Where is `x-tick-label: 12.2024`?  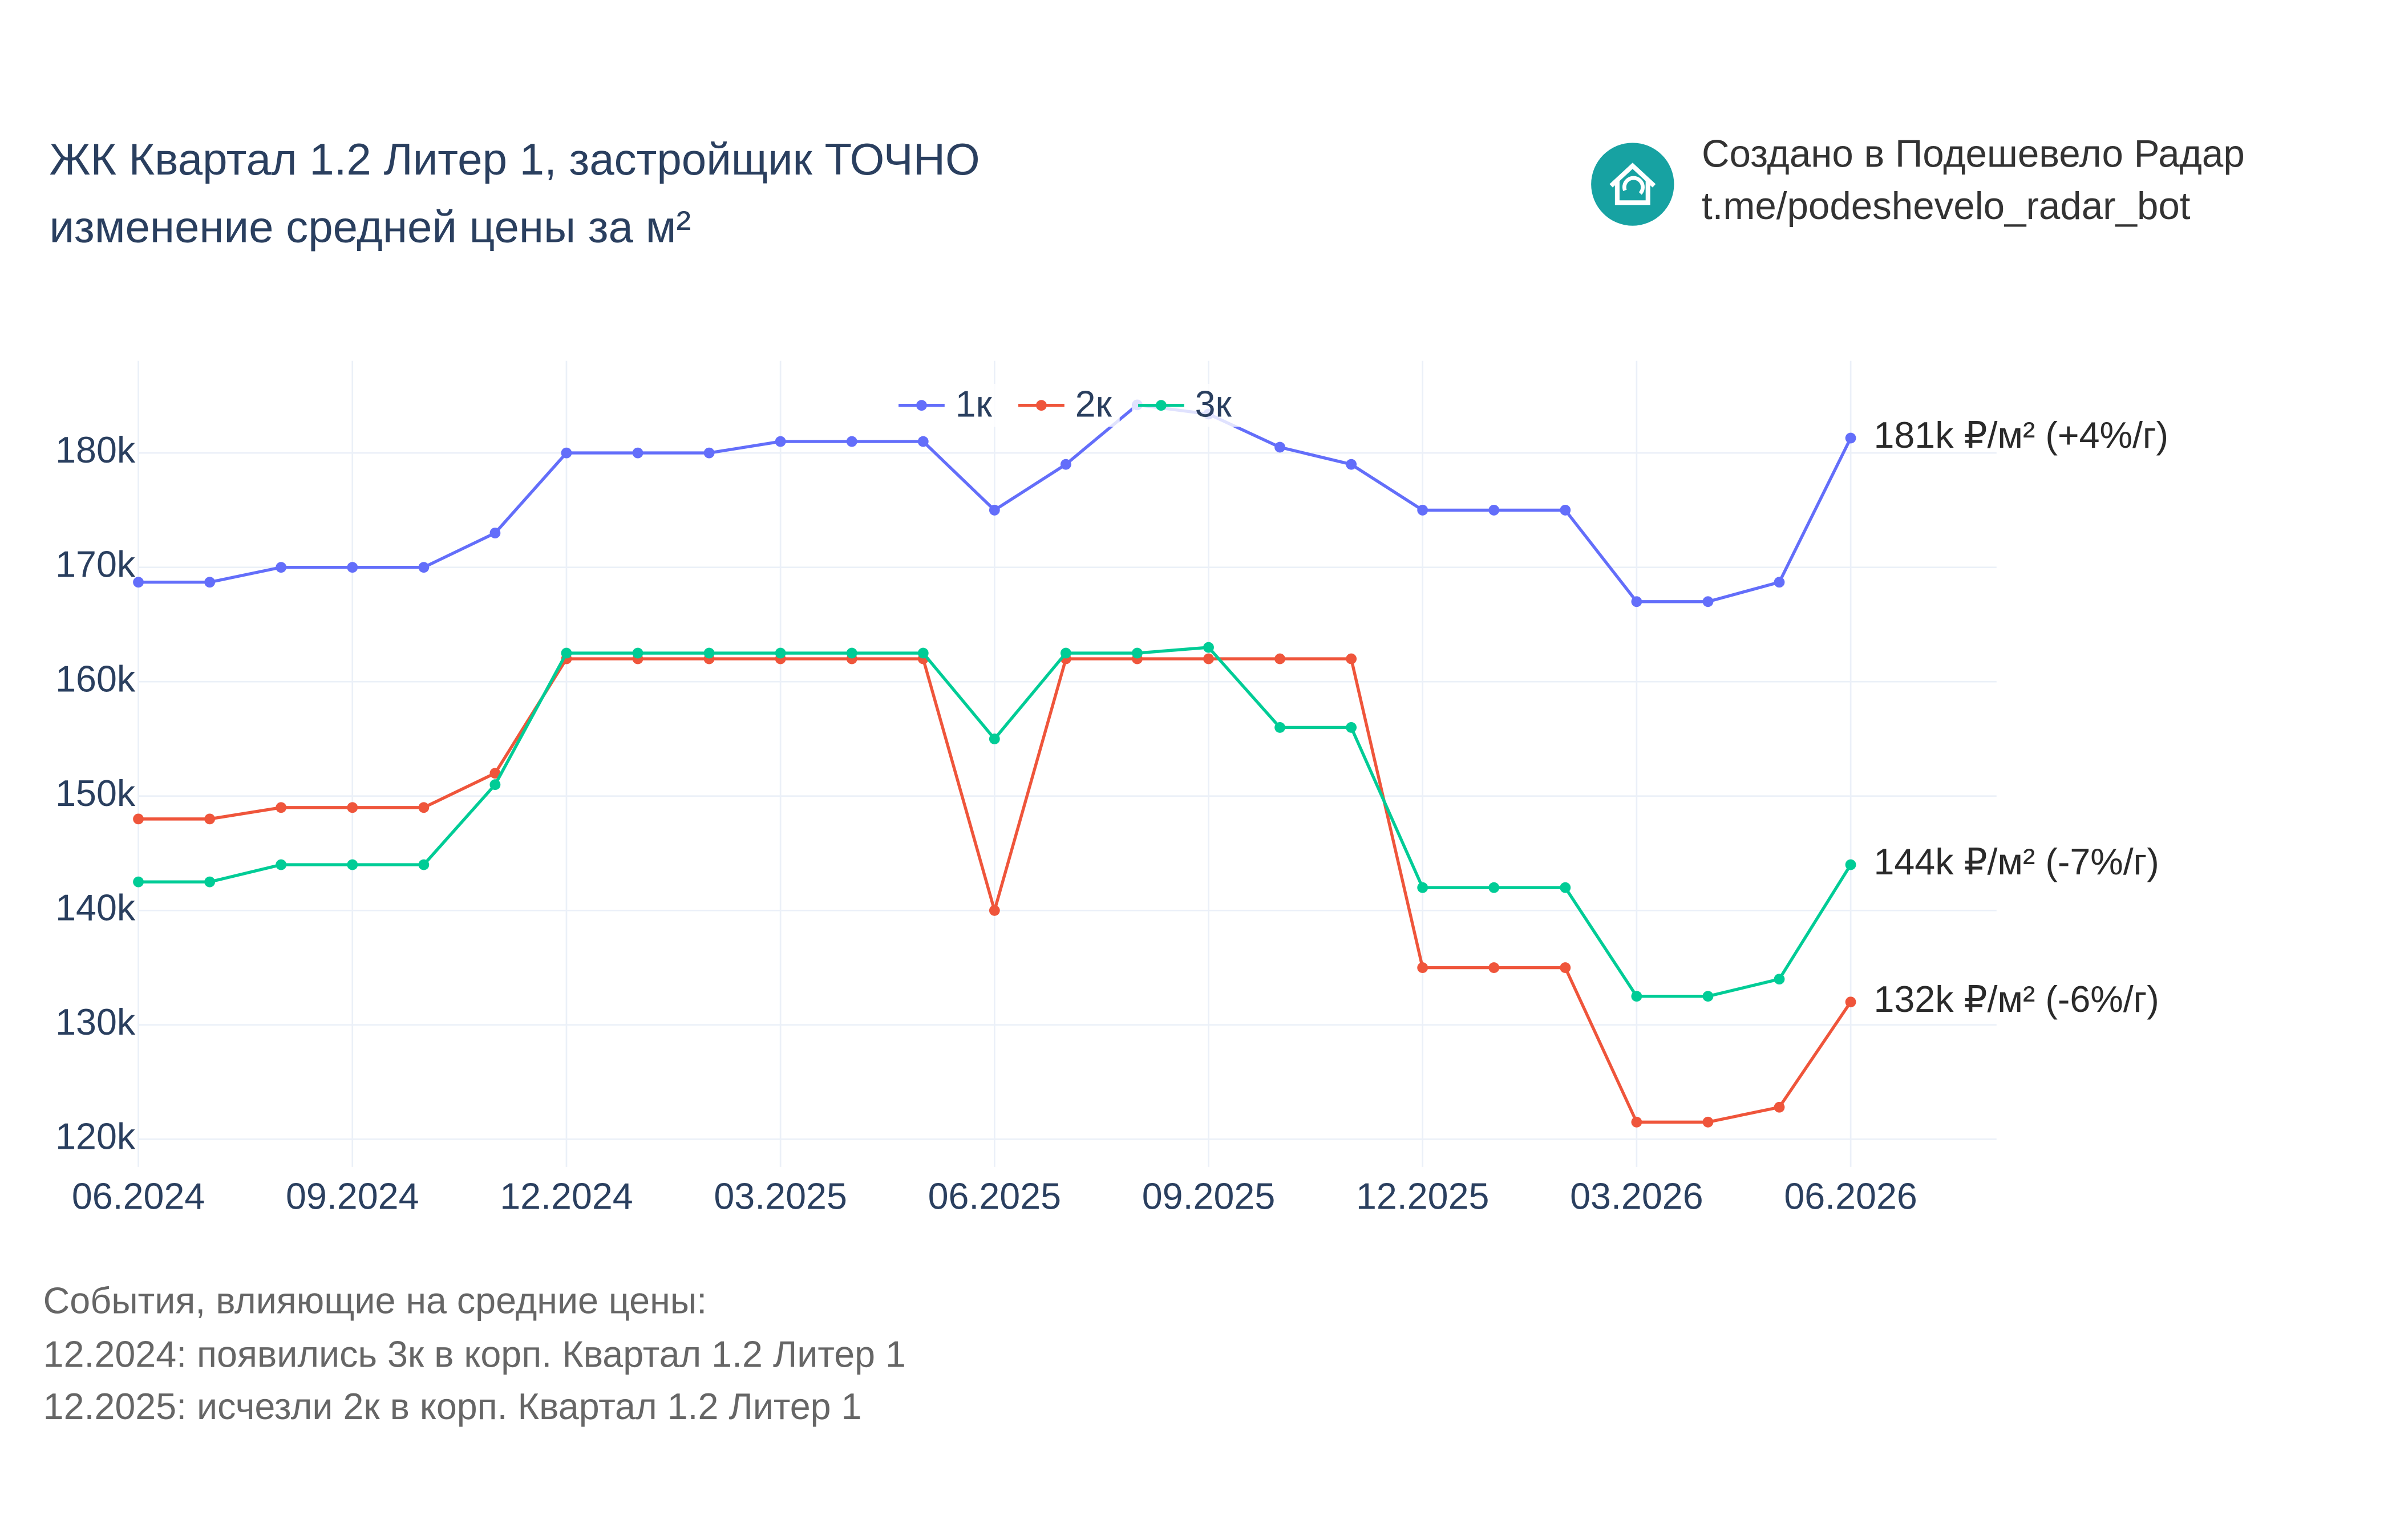 x-tick-label: 12.2024 is located at coordinates (566, 1196).